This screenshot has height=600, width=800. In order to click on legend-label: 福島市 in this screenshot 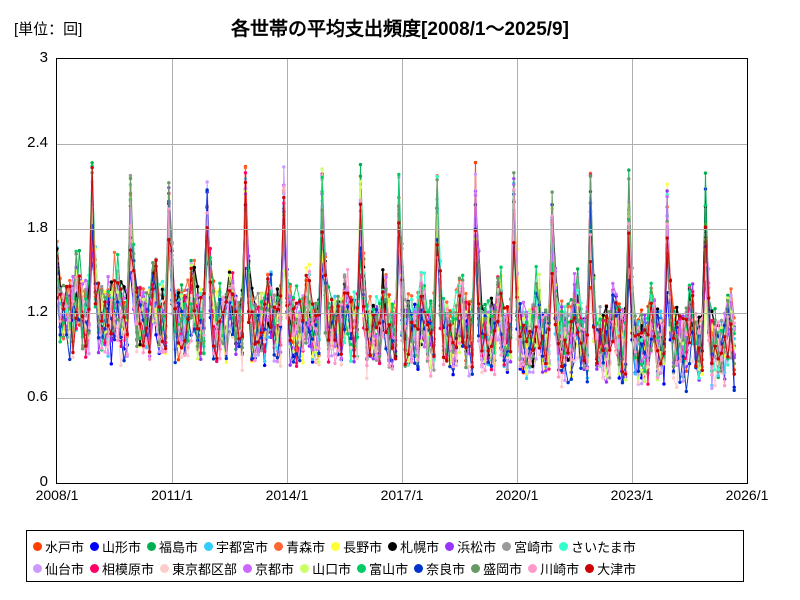, I will do `click(179, 547)`.